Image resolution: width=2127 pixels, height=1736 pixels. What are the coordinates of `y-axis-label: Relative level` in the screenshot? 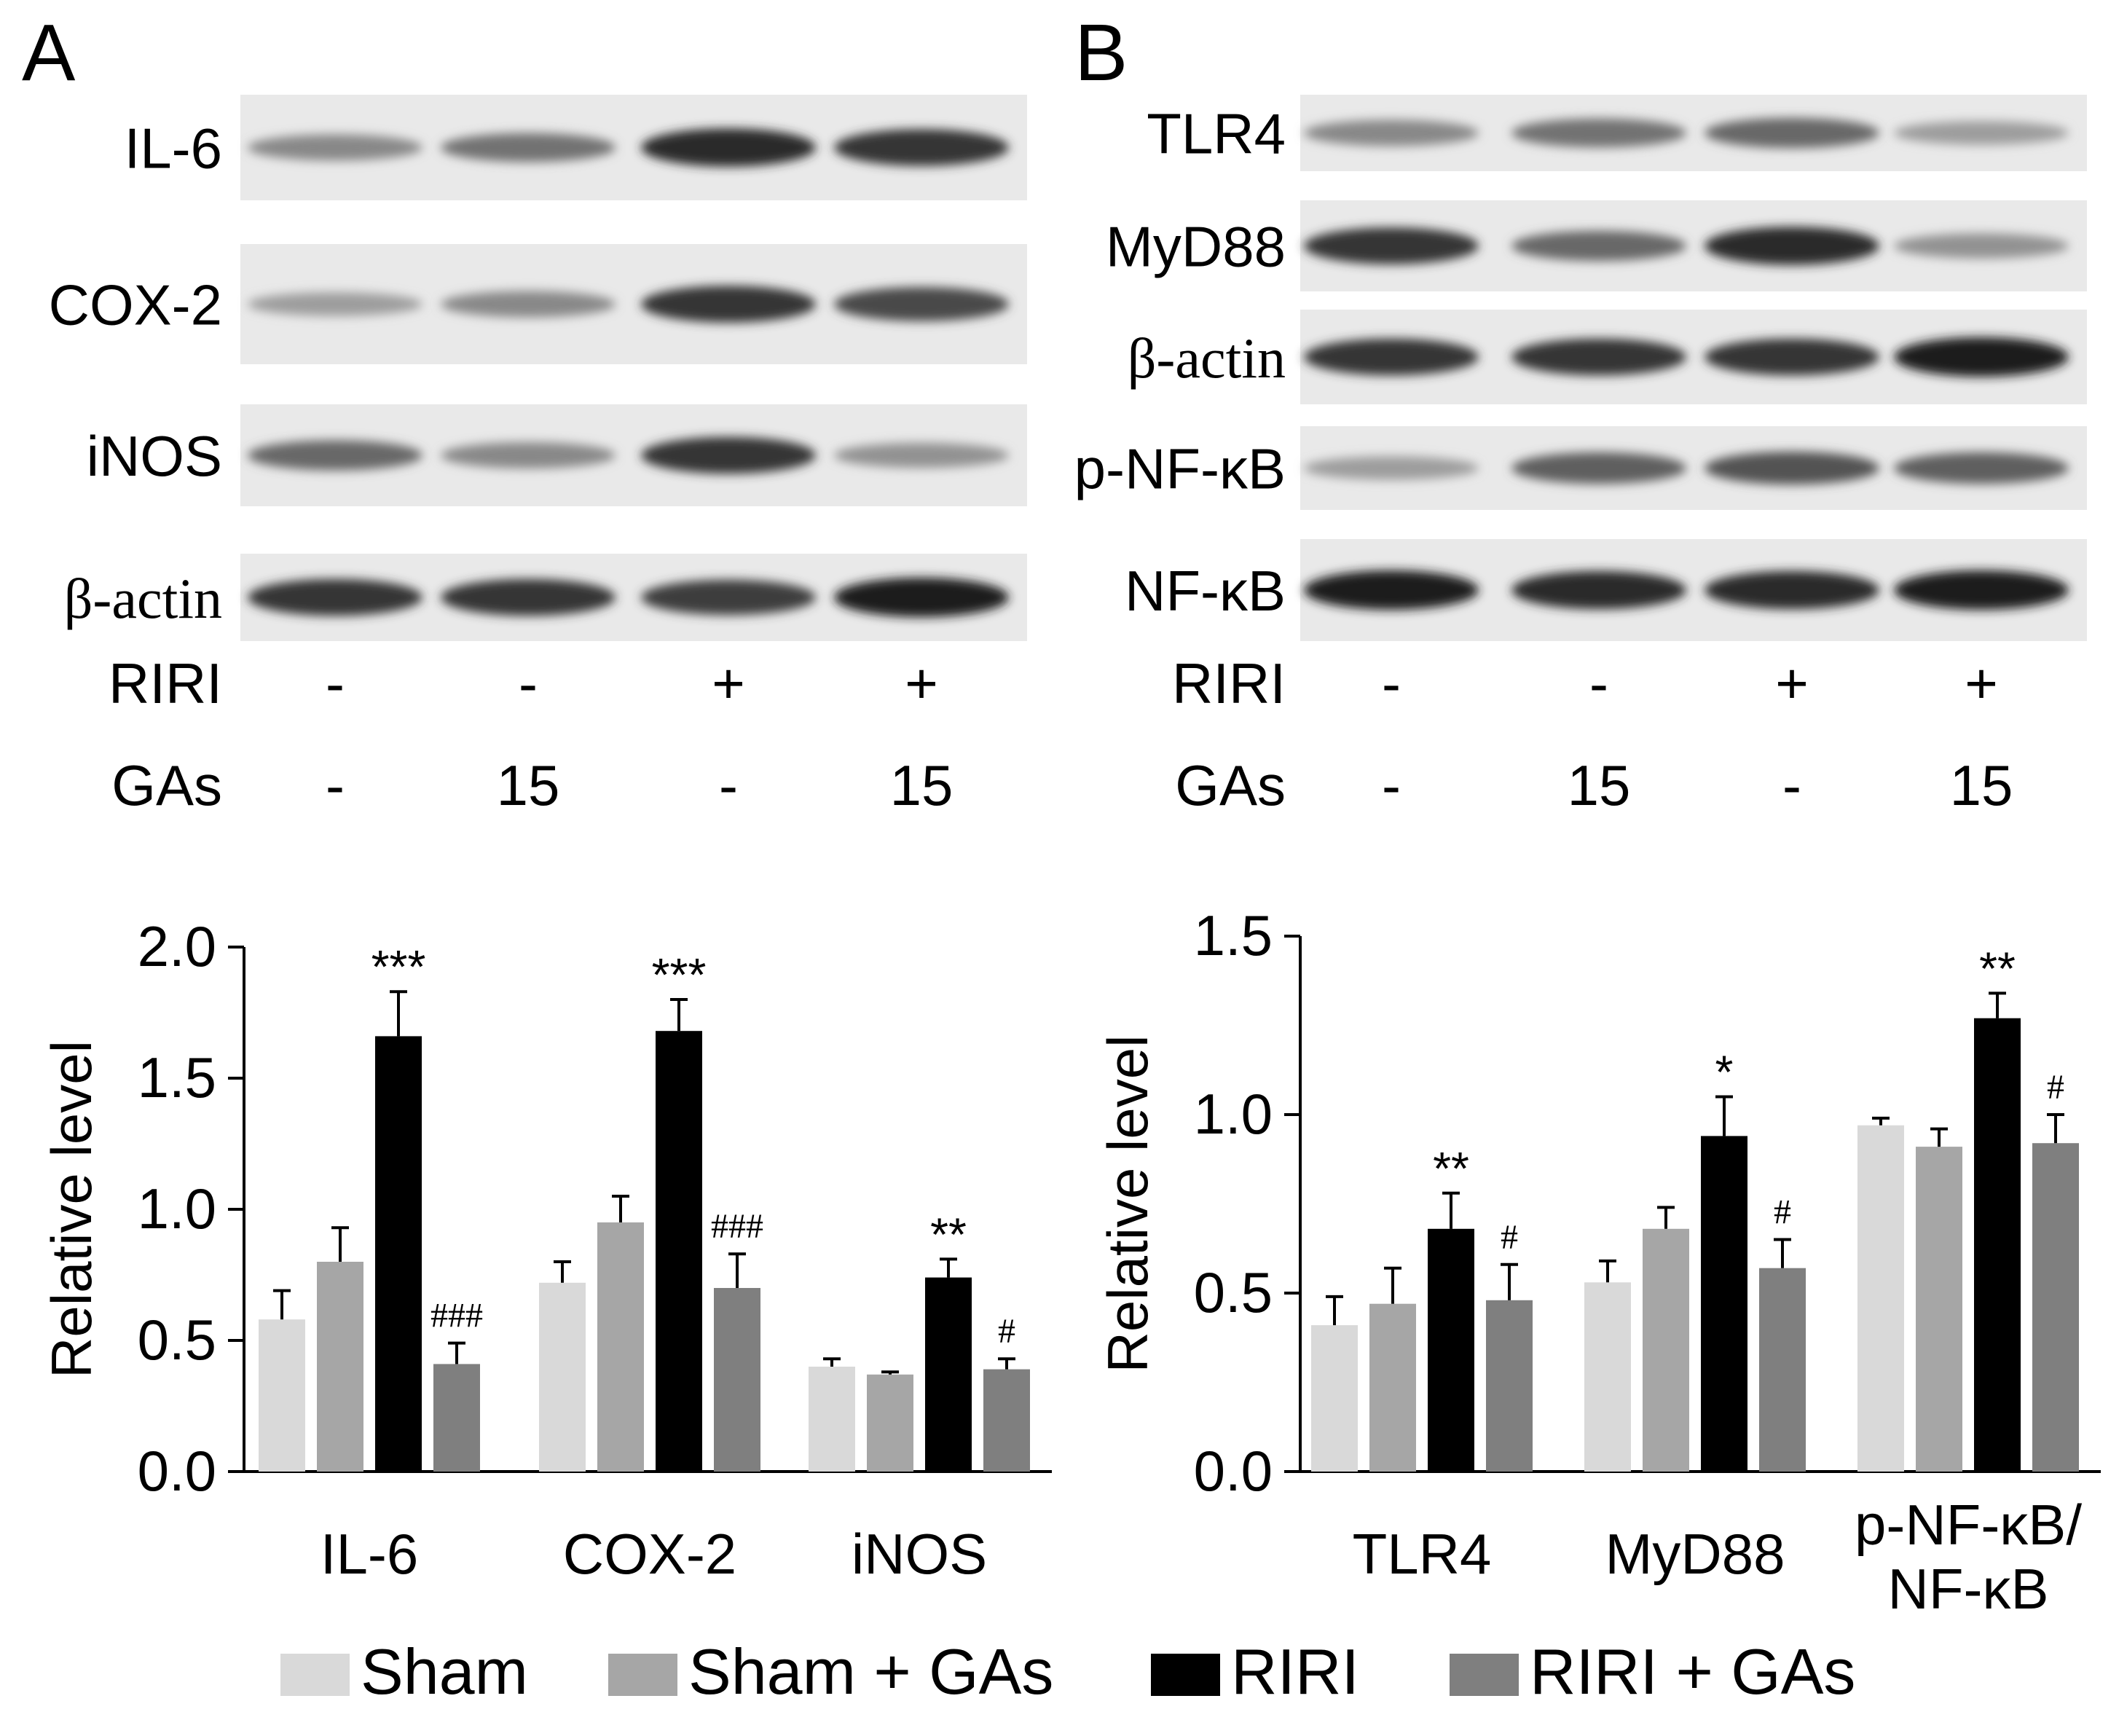 It's located at (71, 1209).